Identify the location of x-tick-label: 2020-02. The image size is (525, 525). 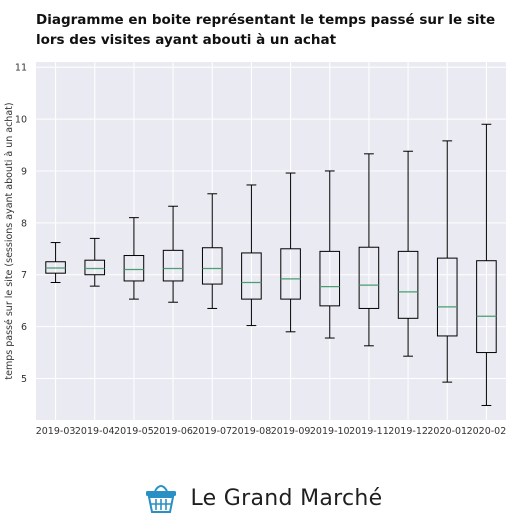
(487, 431).